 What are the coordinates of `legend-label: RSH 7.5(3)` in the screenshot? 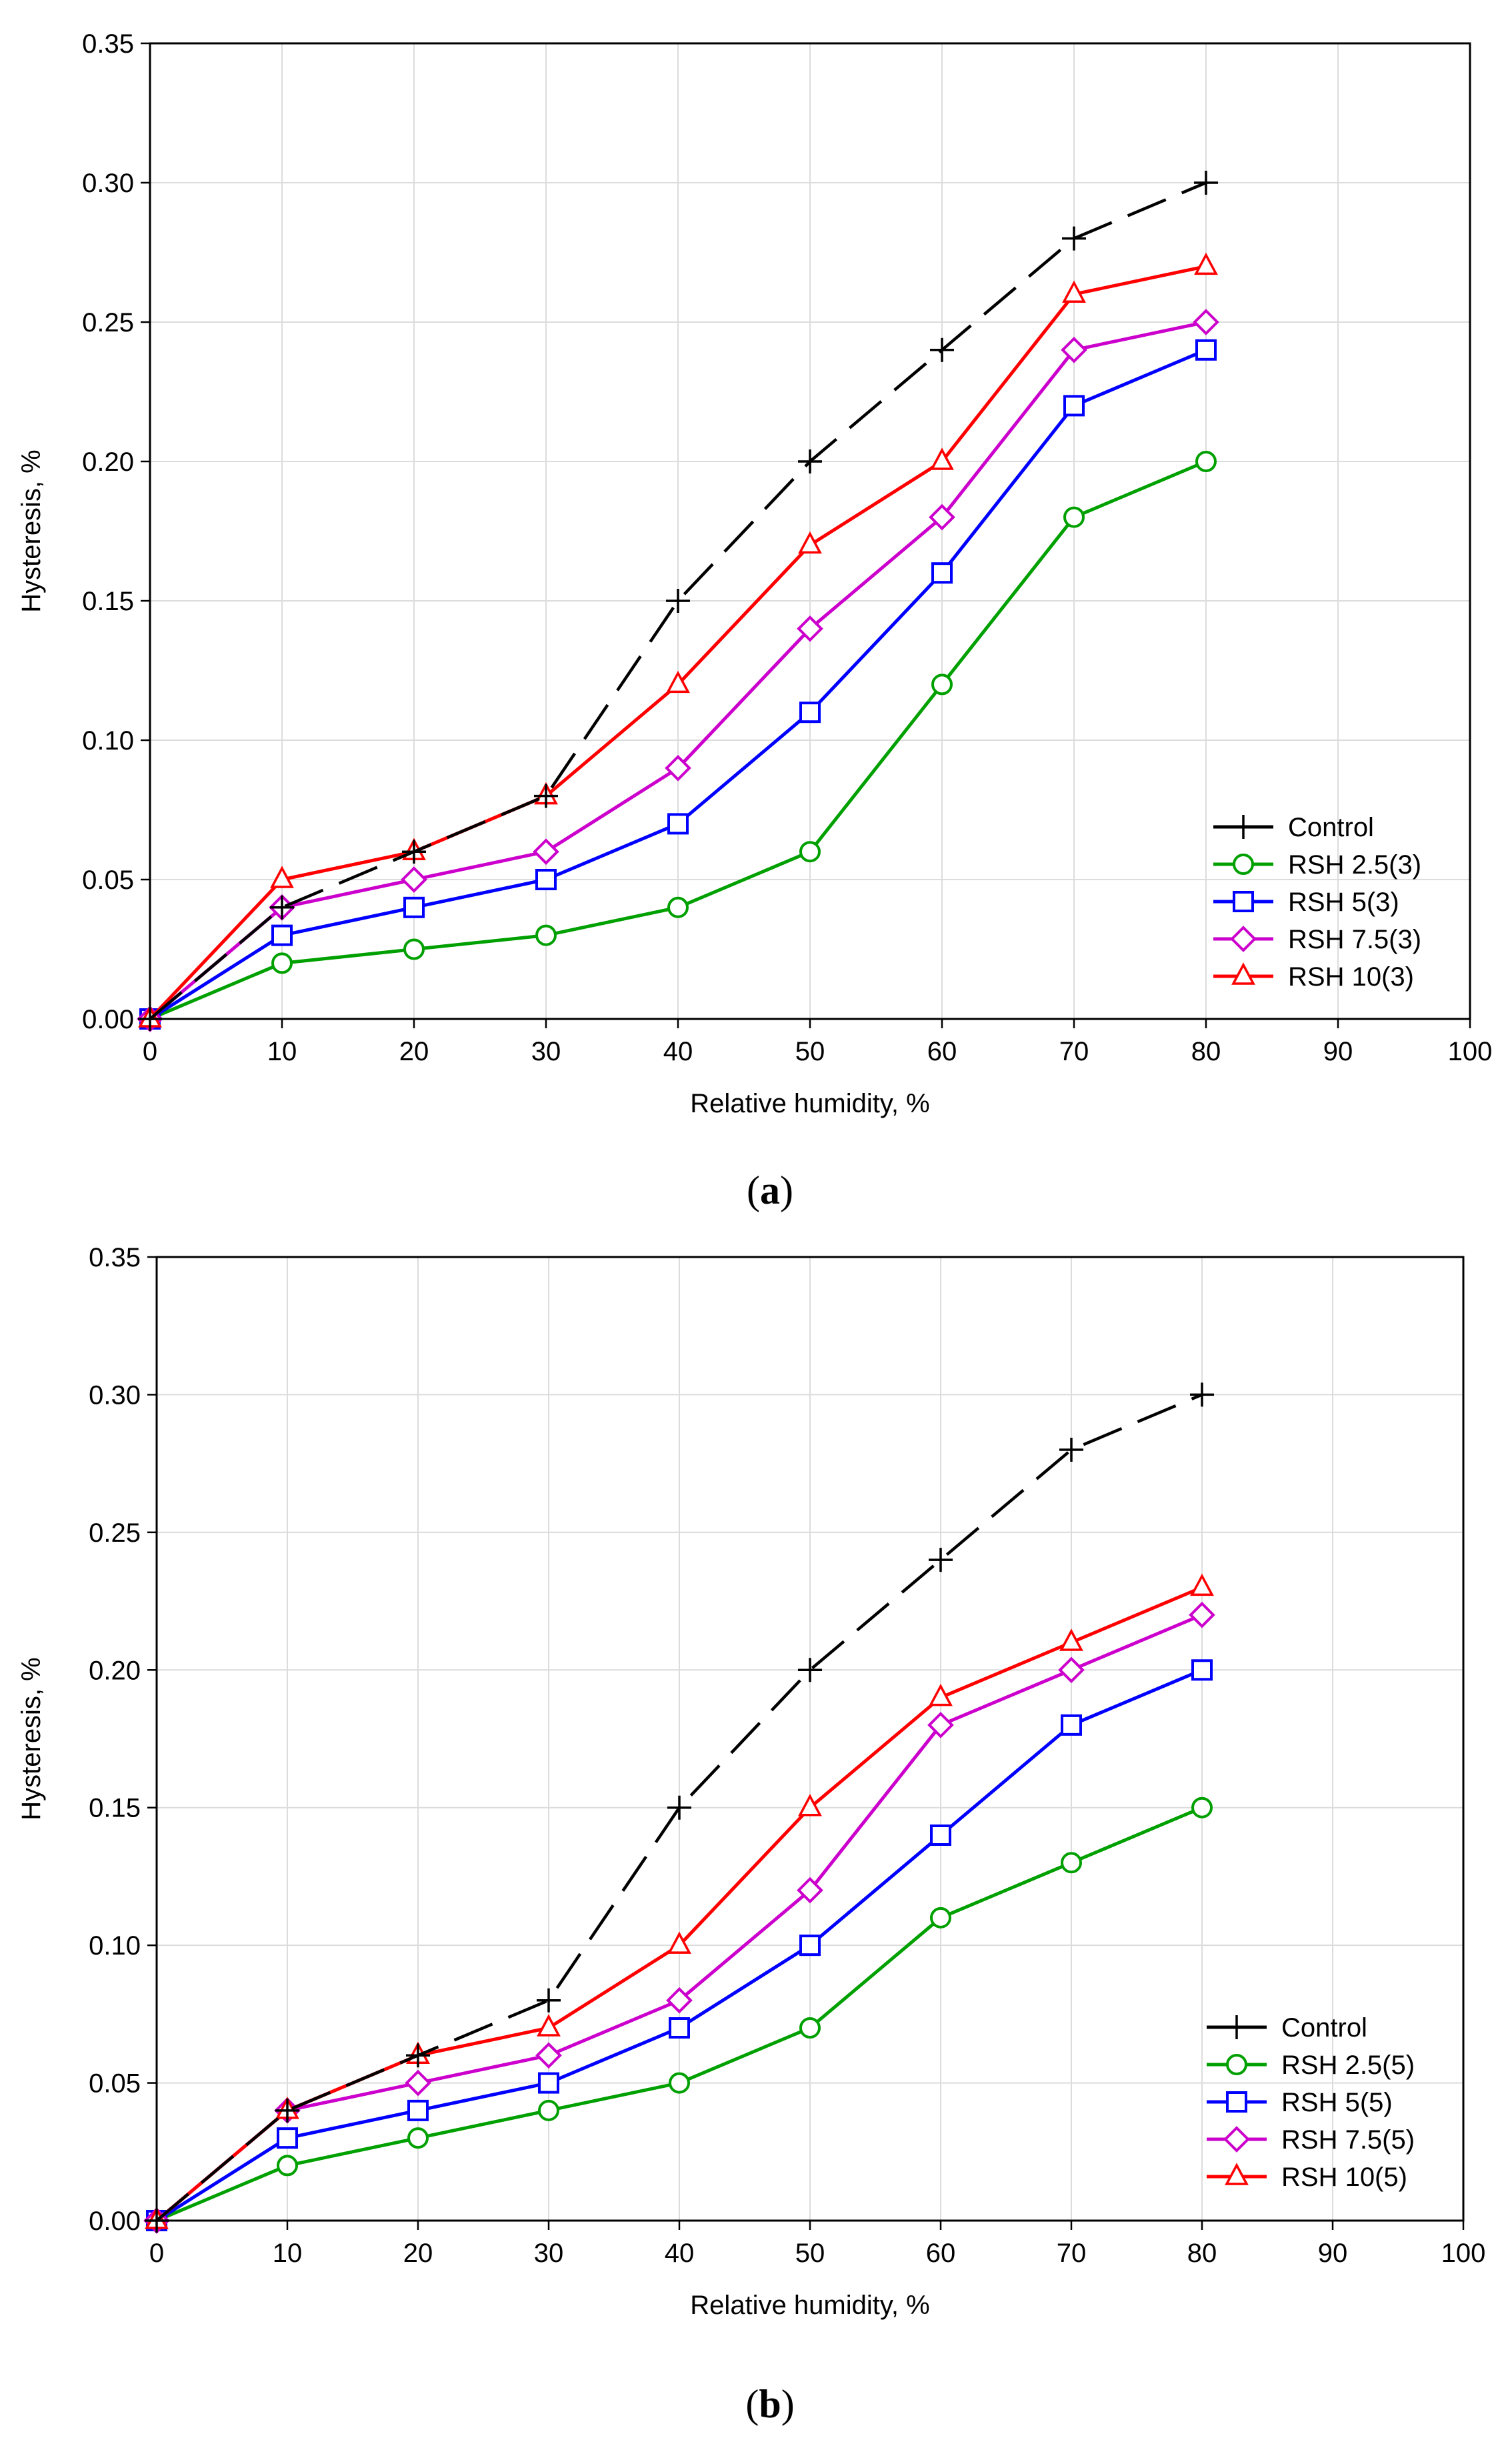 It's located at (1354, 939).